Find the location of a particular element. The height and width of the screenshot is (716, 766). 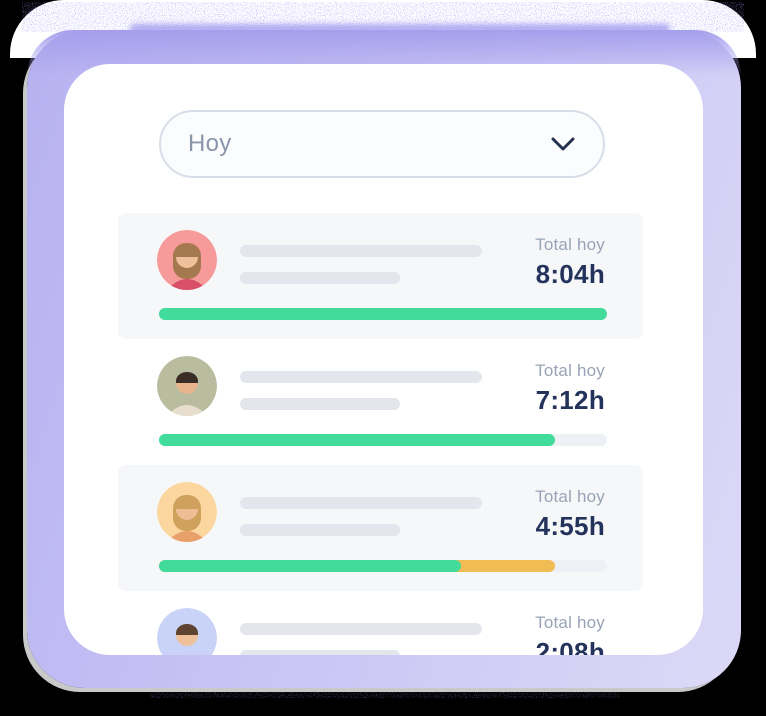

user-time-row: Total hoy 2:08h is located at coordinates (380, 623).